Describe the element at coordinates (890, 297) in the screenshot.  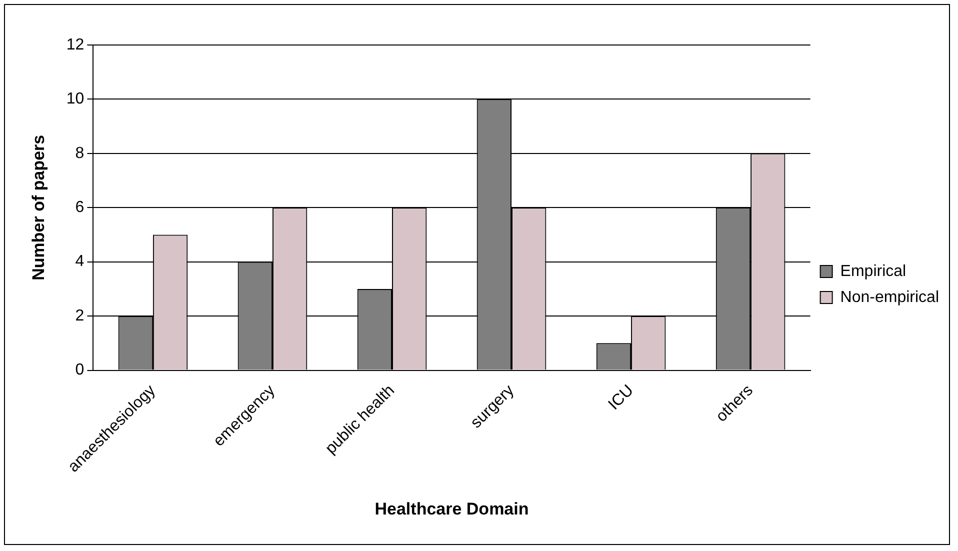
I see `legend-label: Non-empirical` at that location.